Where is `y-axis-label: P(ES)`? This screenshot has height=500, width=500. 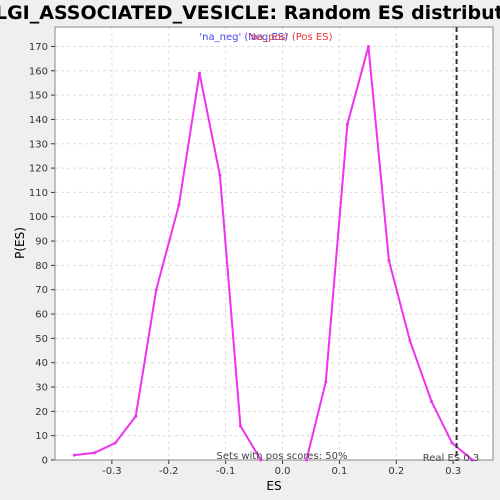
y-axis-label: P(ES) is located at coordinates (20, 243).